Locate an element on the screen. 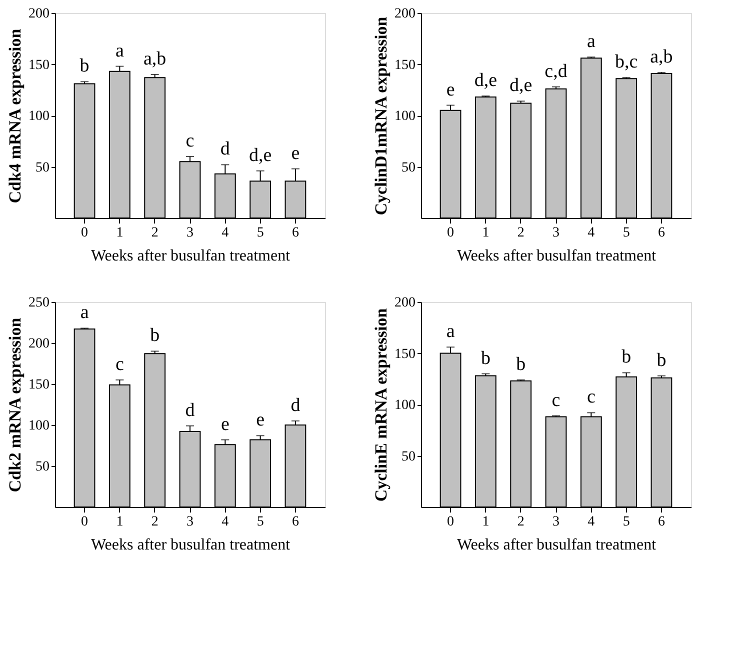 This screenshot has height=668, width=753. y-axis-title: CyclinD1mRNA expression is located at coordinates (381, 116).